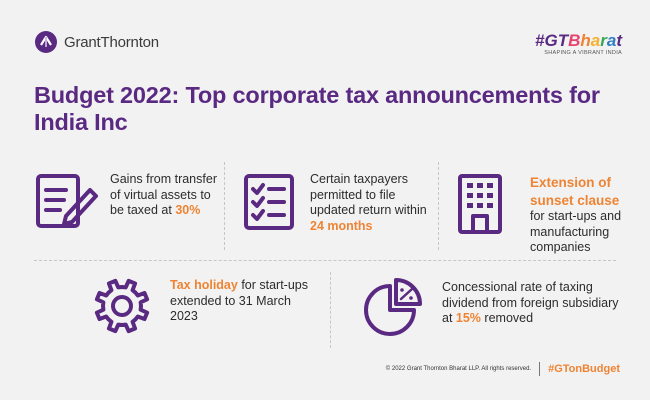 This screenshot has width=650, height=400. I want to click on gear-icon, so click(122, 306).